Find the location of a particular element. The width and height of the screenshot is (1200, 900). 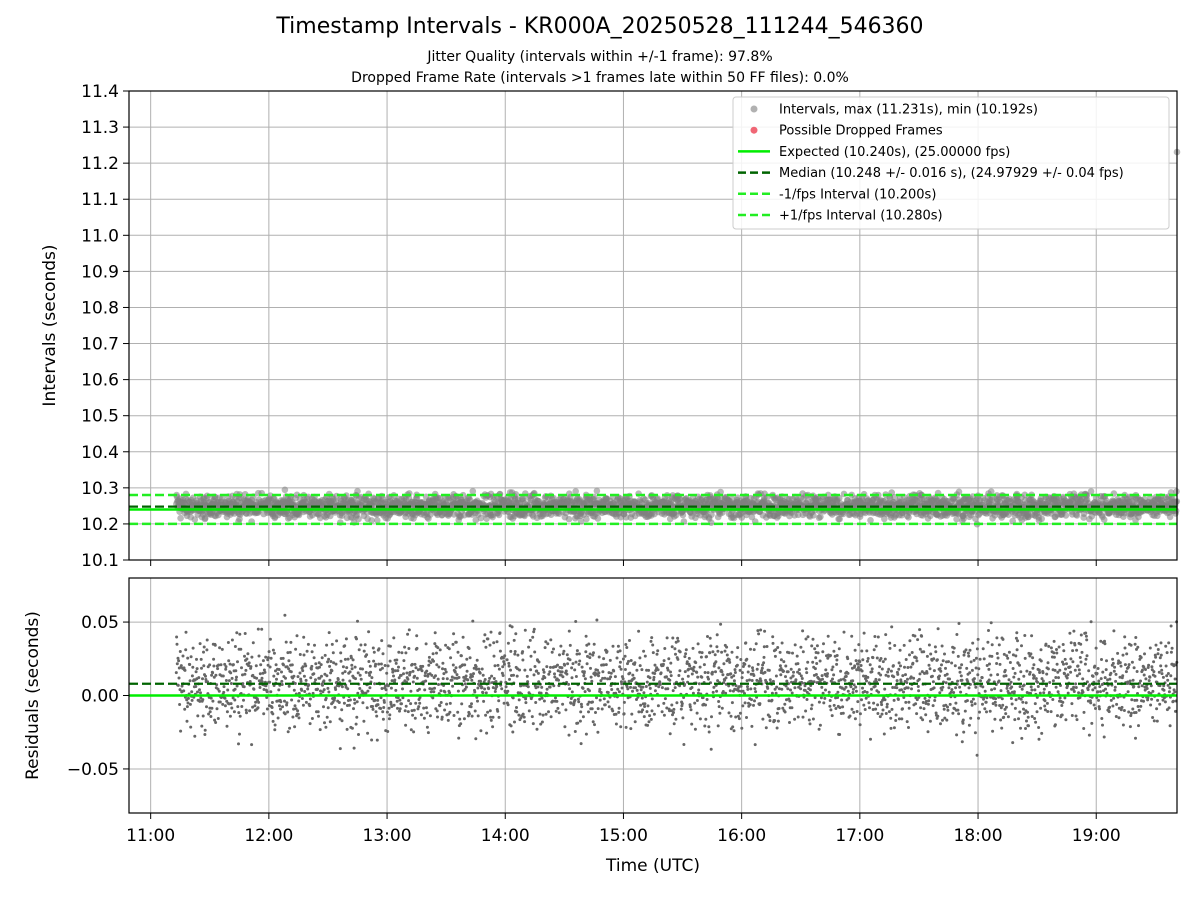

intervals-y-tick-label: 10.8 is located at coordinates (100, 308).